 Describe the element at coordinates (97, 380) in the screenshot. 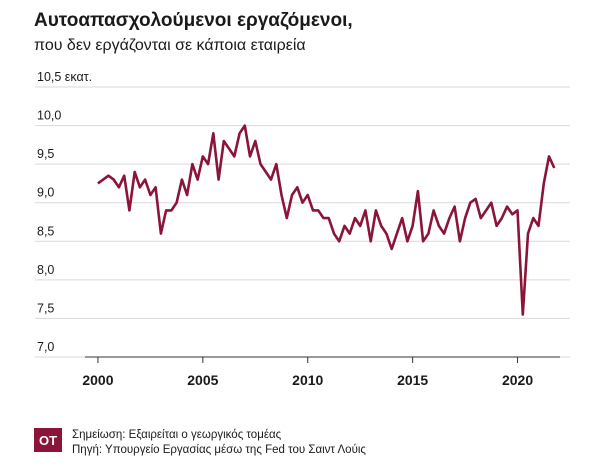

I see `x-tick-label: 2000` at that location.